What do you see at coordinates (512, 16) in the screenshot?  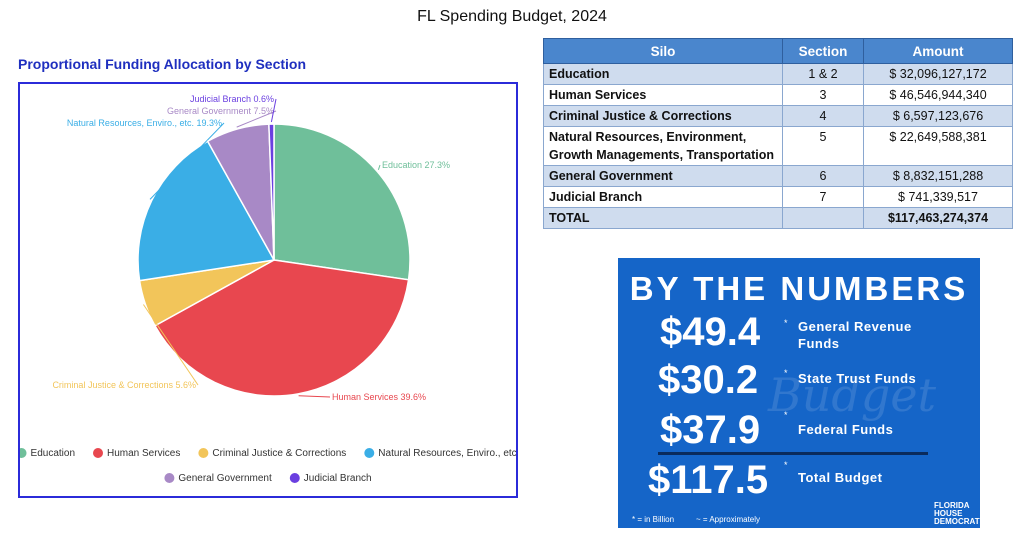 I see `page-title: FL Spending Budget, 2024` at bounding box center [512, 16].